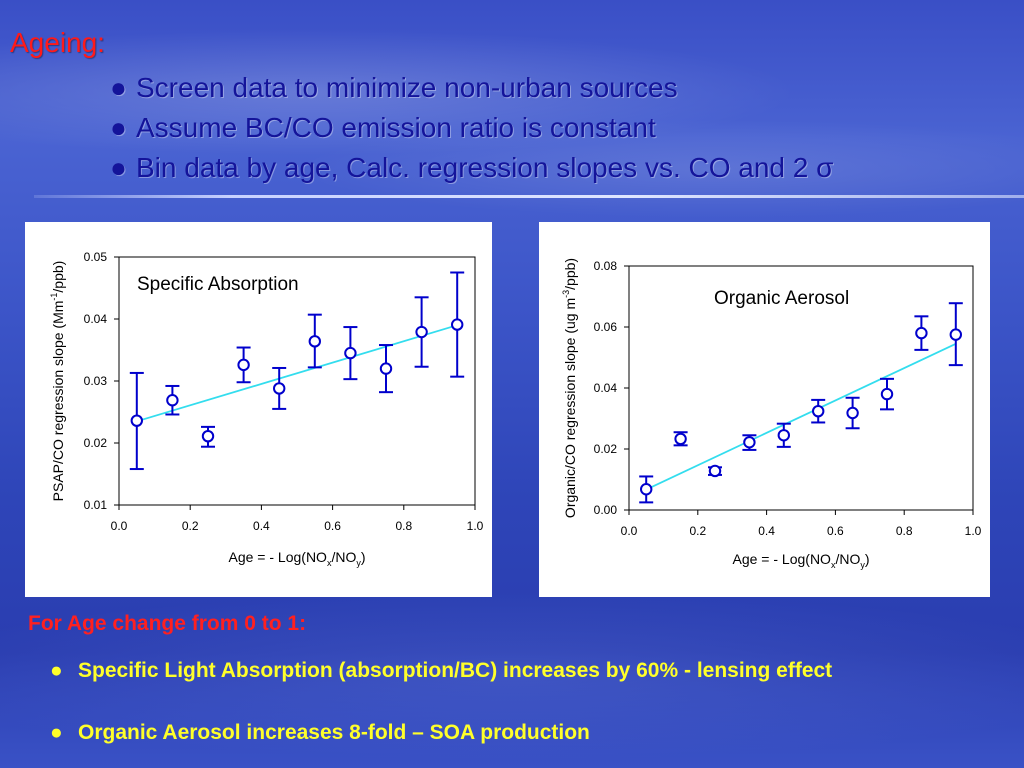 The width and height of the screenshot is (1024, 768). What do you see at coordinates (167, 623) in the screenshot?
I see `footer-heading: For Age change from 0 to 1:` at bounding box center [167, 623].